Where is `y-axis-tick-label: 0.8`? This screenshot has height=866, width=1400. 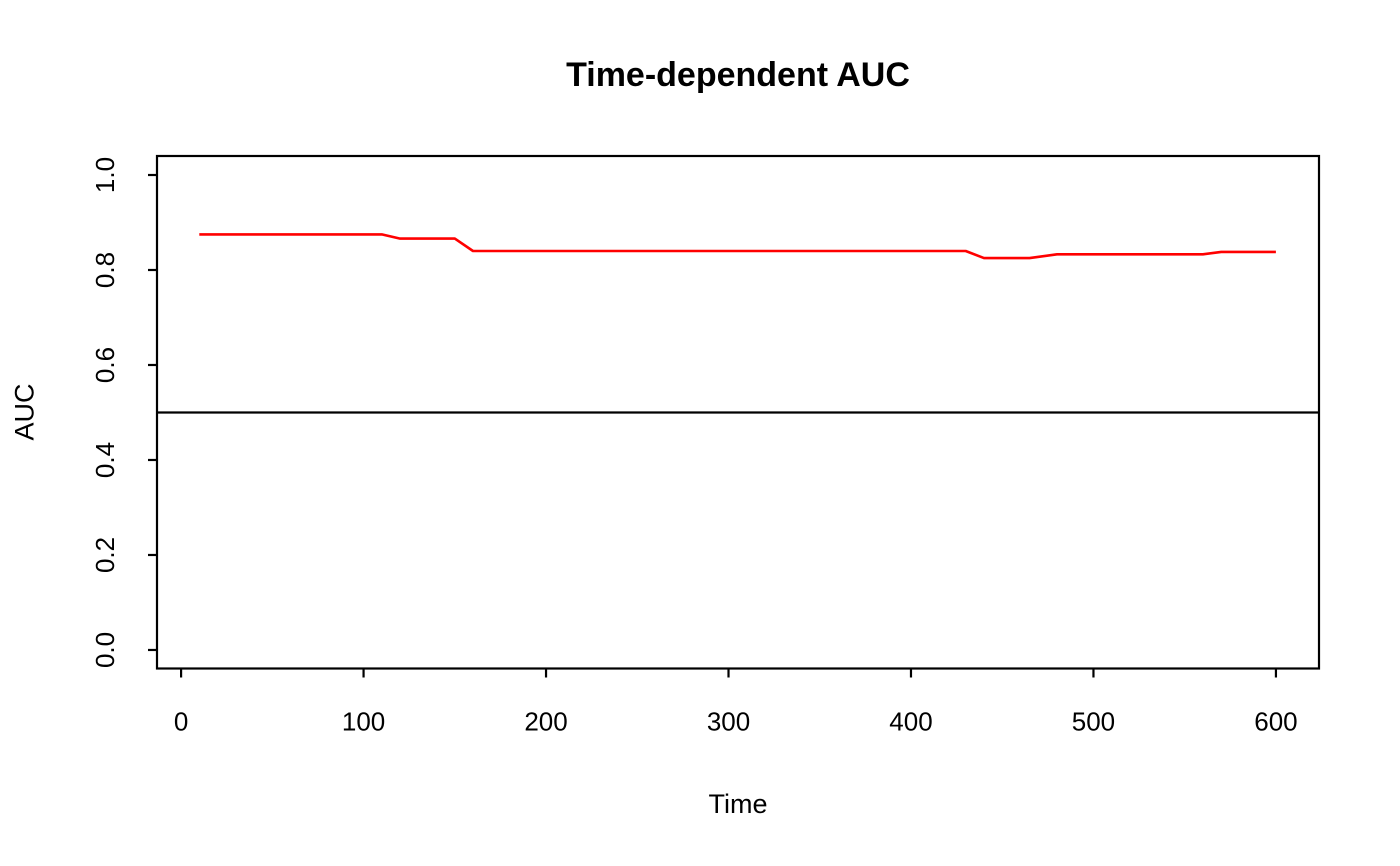 y-axis-tick-label: 0.8 is located at coordinates (105, 270).